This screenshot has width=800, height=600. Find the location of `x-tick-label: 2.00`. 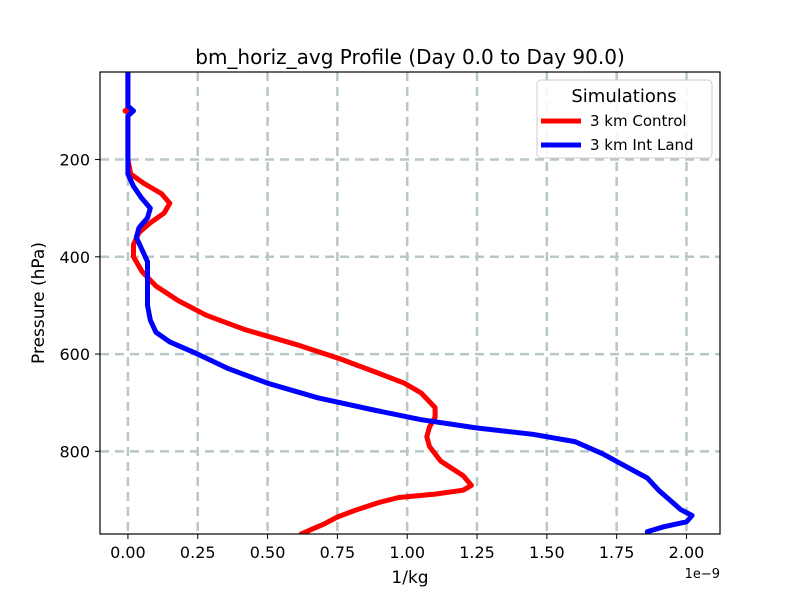

x-tick-label: 2.00 is located at coordinates (687, 552).